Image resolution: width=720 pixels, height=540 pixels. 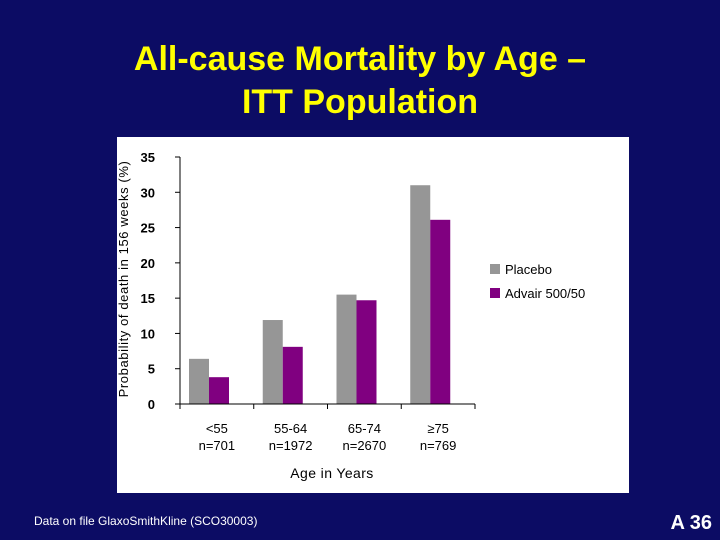 I want to click on x-tick-label-1: 55-64, so click(x=290, y=428).